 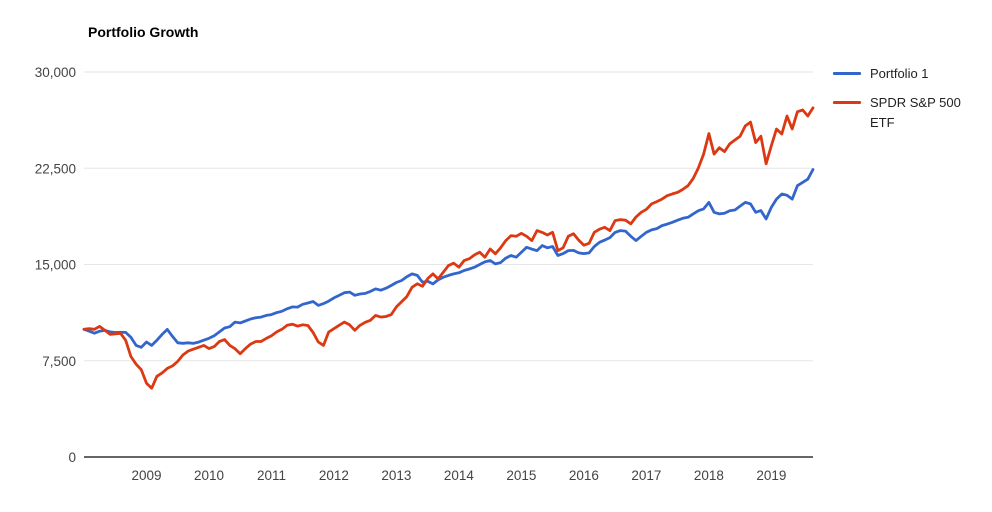 I want to click on x-axis-tick-label: 2015, so click(x=521, y=475).